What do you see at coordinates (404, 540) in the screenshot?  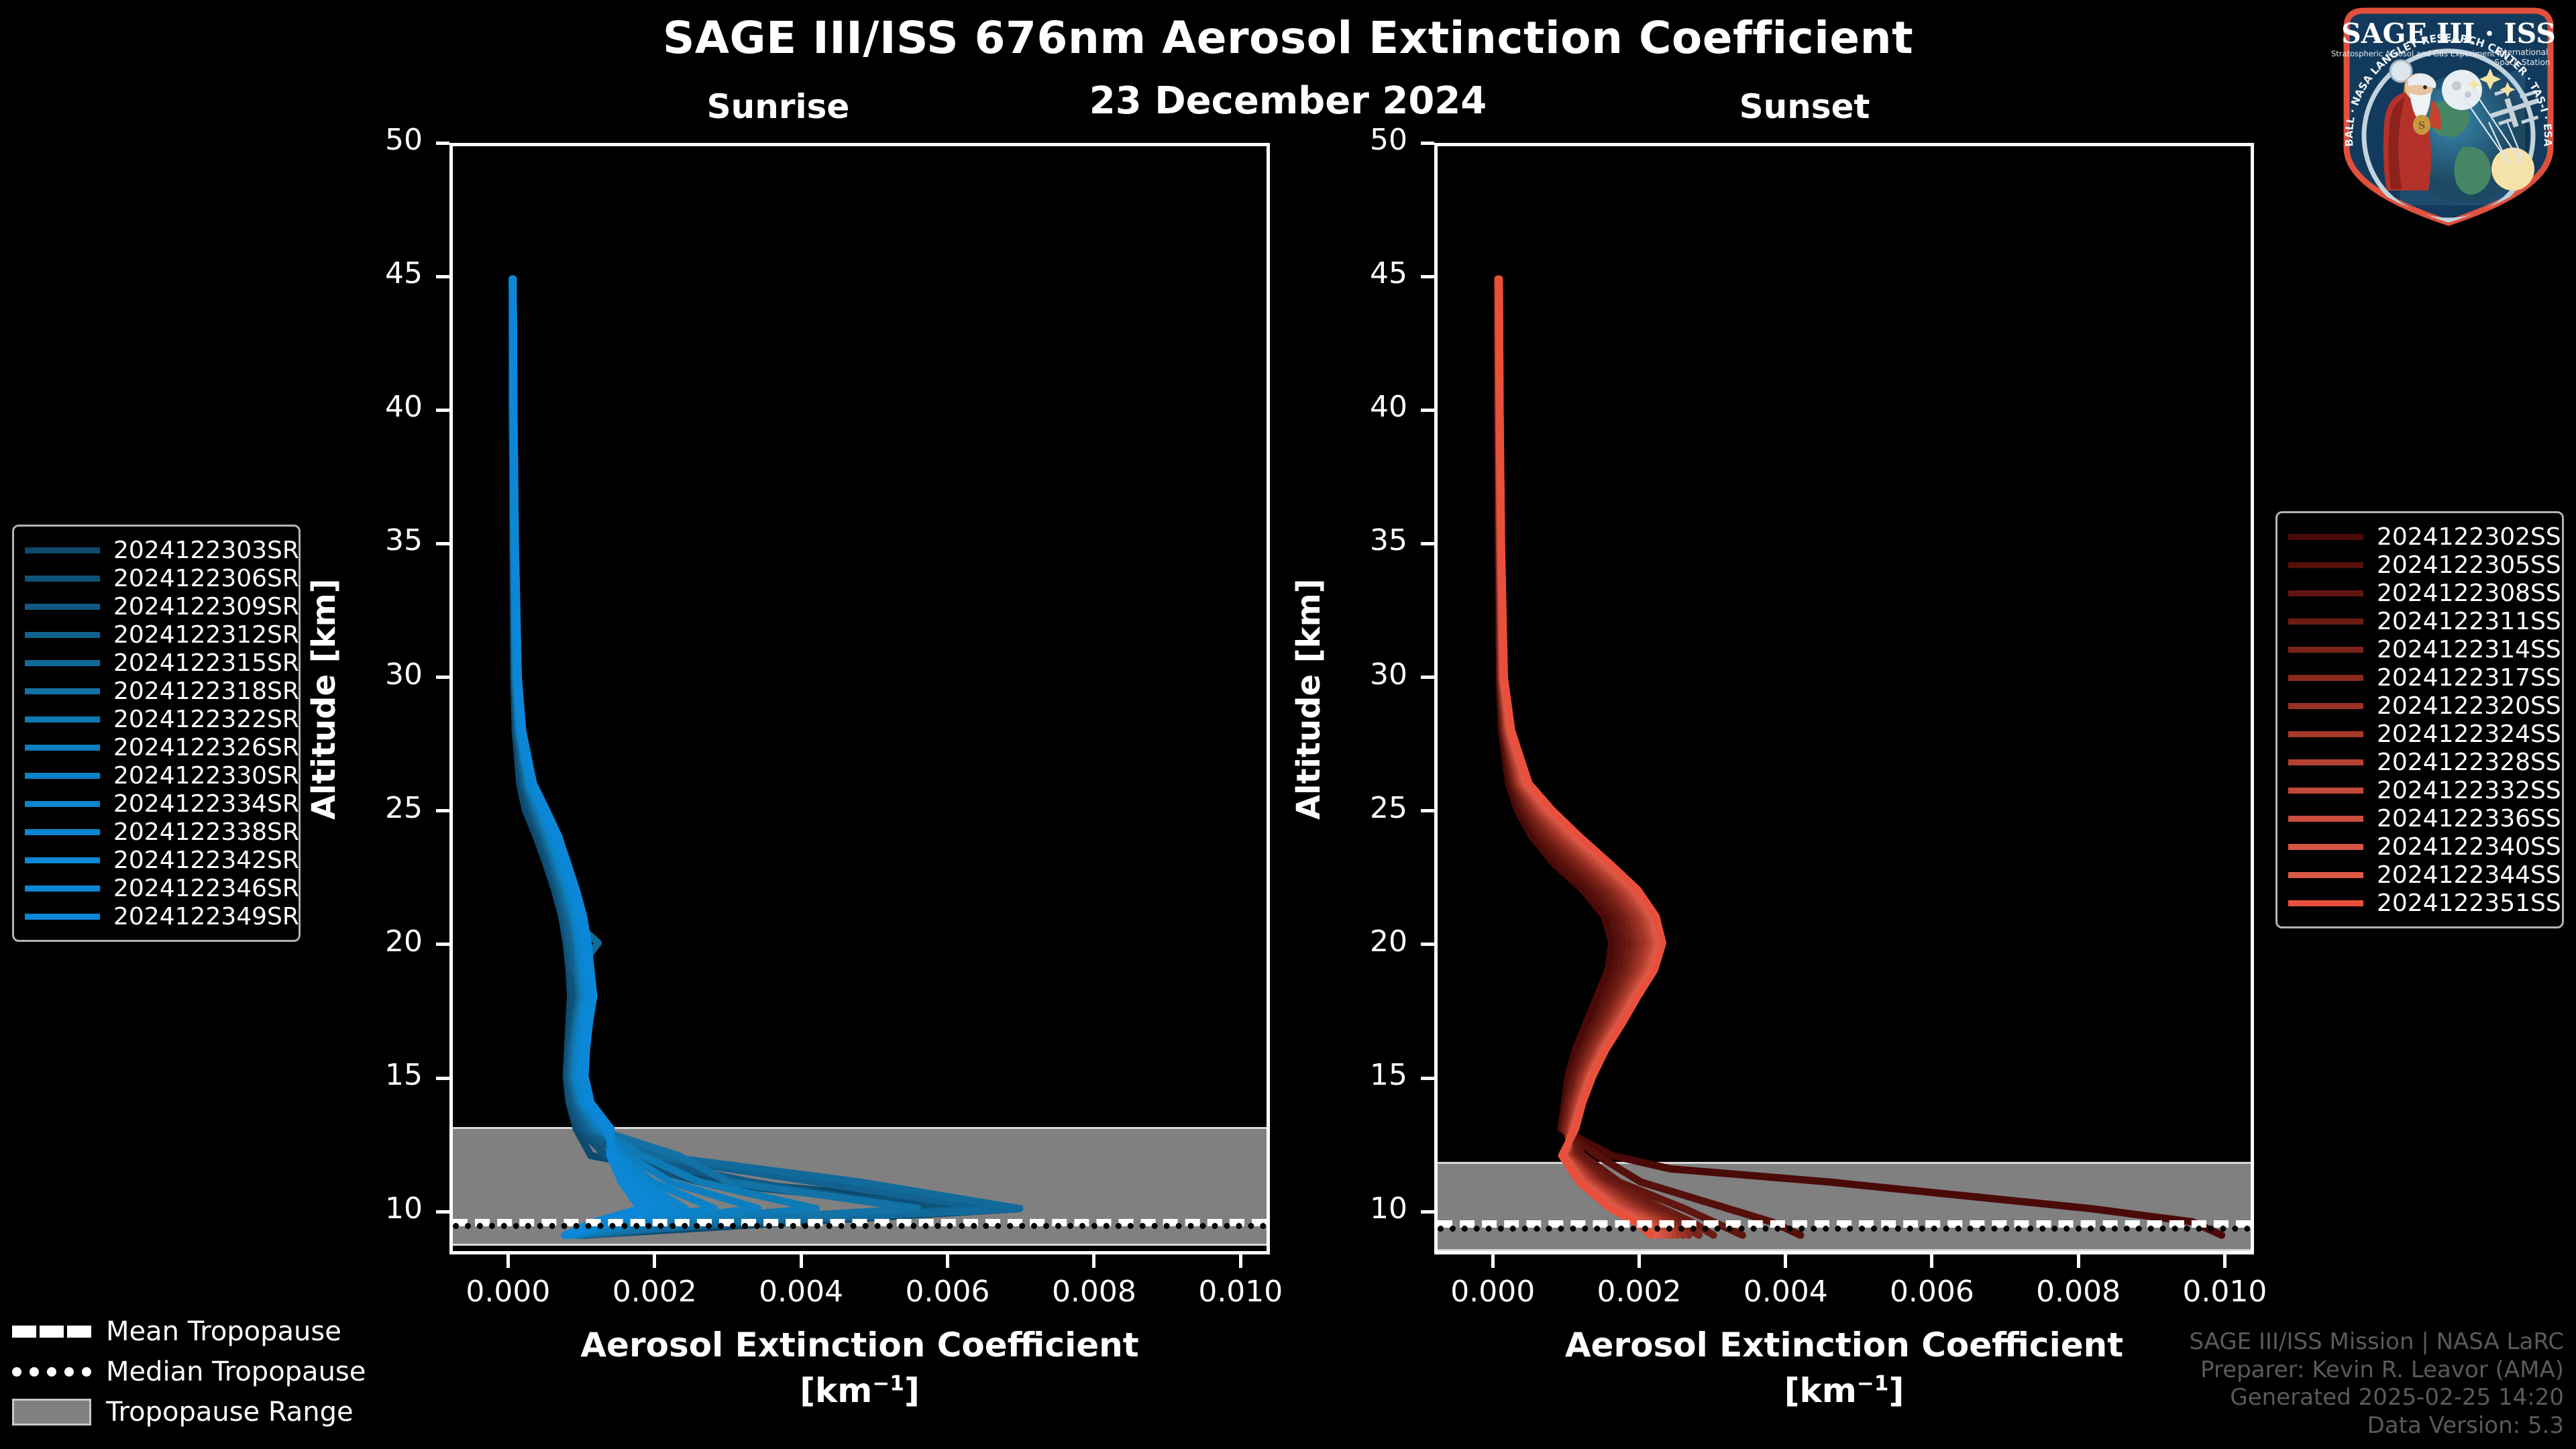 I see `sunrise-y-tick-label-35: 35` at bounding box center [404, 540].